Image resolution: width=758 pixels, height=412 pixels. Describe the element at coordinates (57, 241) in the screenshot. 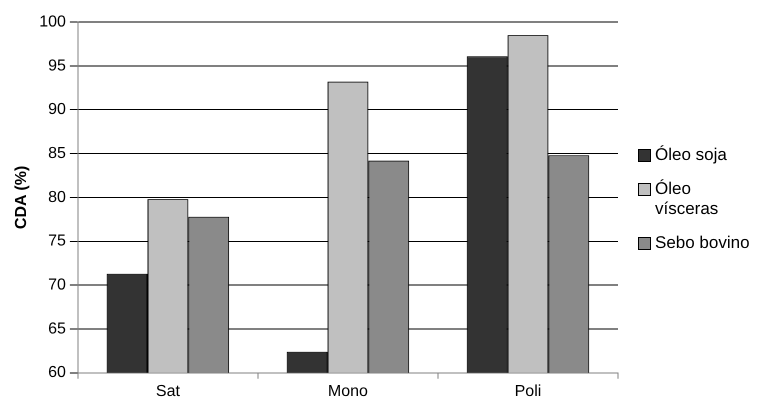

I see `y-tick-label: 75` at that location.